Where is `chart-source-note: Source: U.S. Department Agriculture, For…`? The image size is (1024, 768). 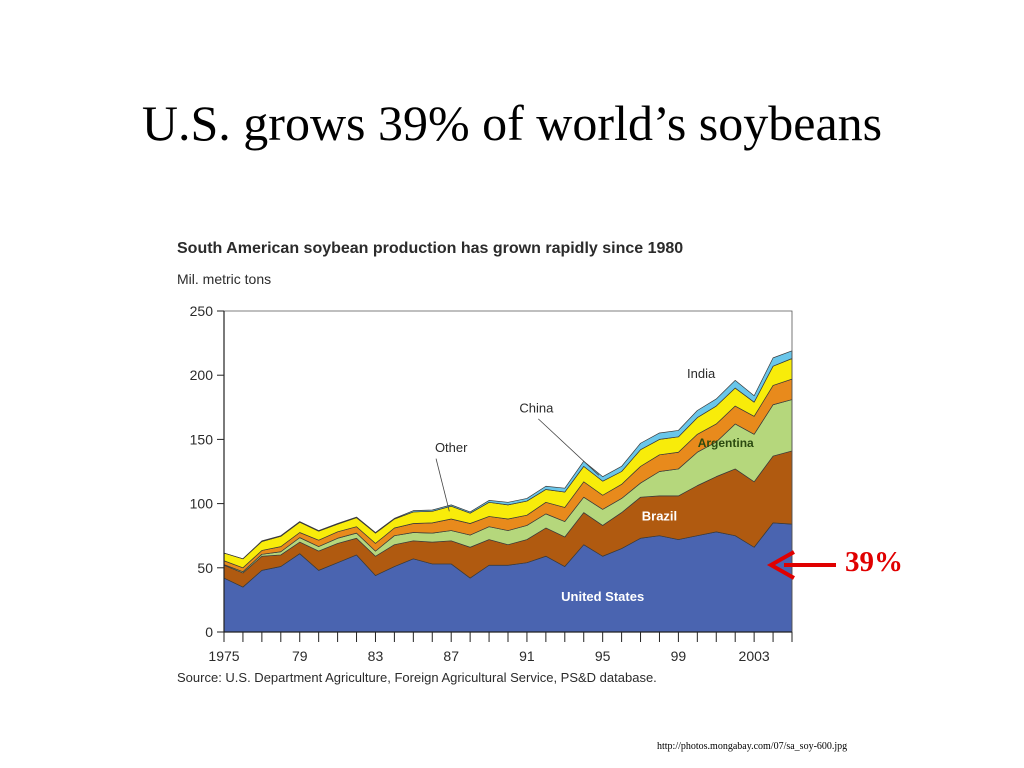
chart-source-note: Source: U.S. Department Agriculture, For… is located at coordinates (417, 677).